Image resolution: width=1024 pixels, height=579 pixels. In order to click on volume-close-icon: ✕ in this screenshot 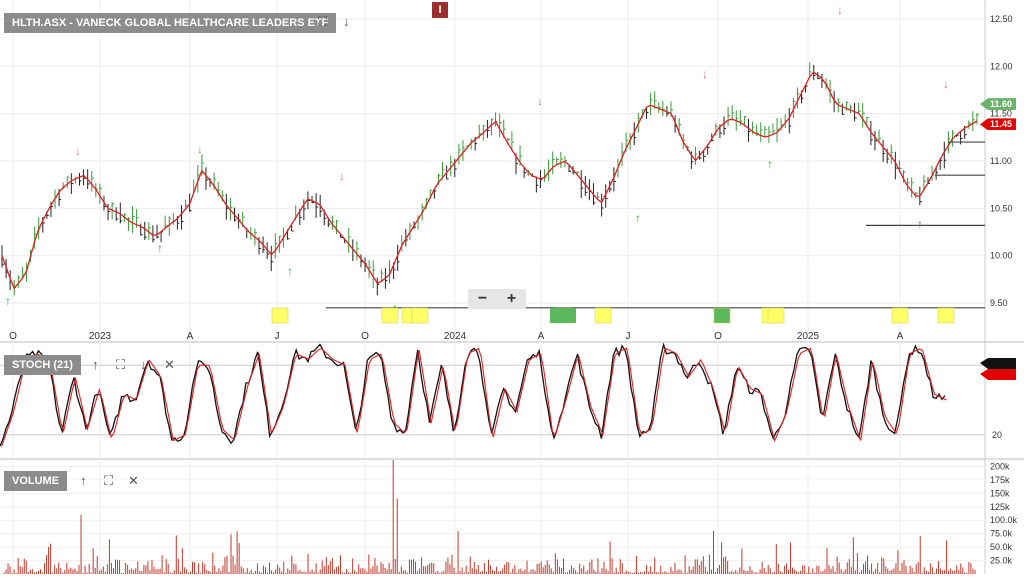, I will do `click(133, 480)`.